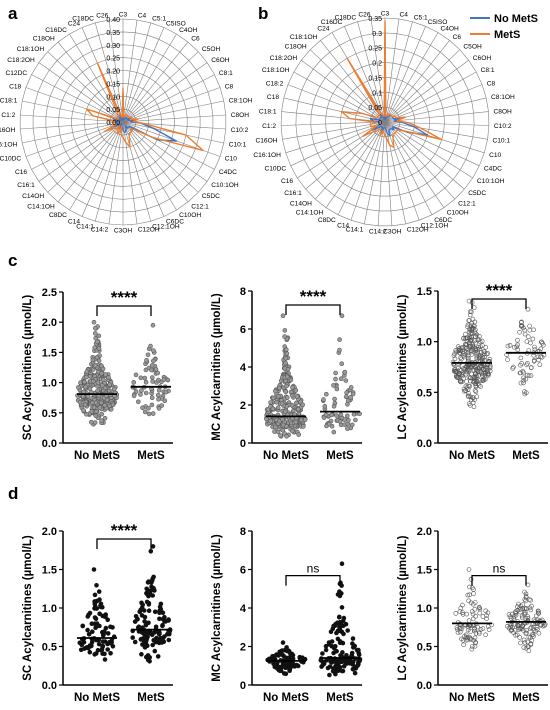 Image resolution: width=550 pixels, height=710 pixels. I want to click on radar-category-label: C16DC, so click(56, 30).